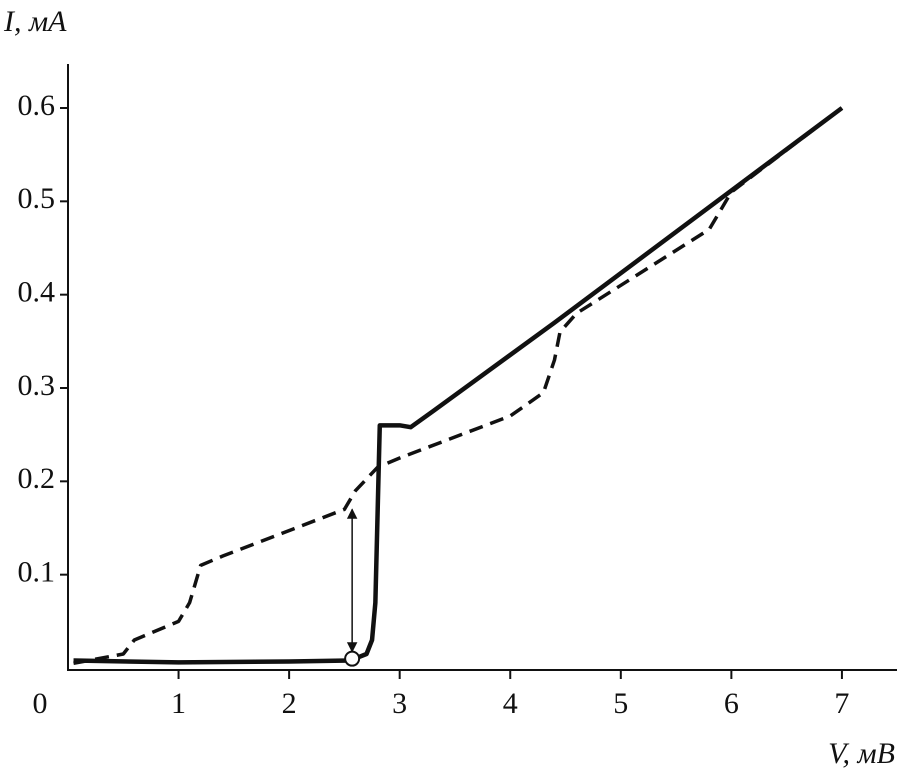 The image size is (899, 780). I want to click on y-tick-label: 0.5, so click(37, 198).